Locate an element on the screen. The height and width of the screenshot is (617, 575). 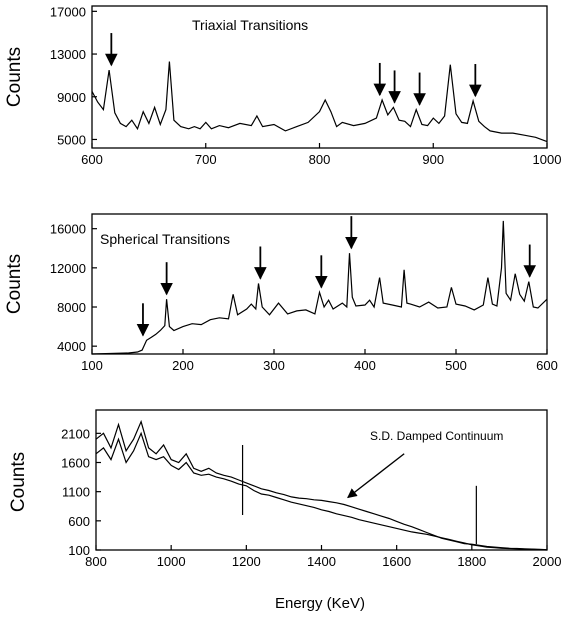
annotation: Triaxial Transitions is located at coordinates (250, 25).